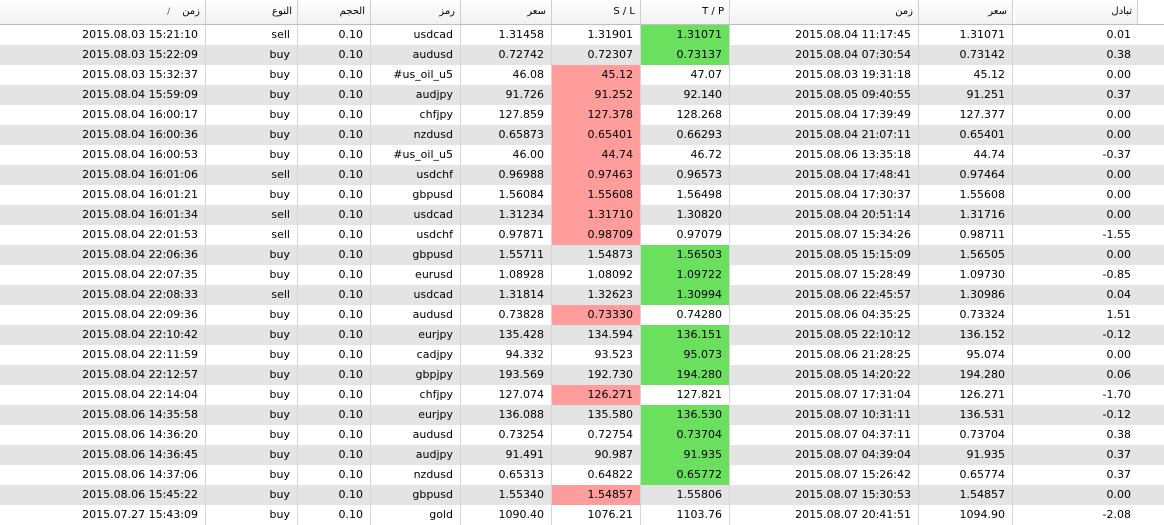 This screenshot has width=1164, height=525. What do you see at coordinates (685, 315) in the screenshot?
I see `cell-take-profit: 0.74280` at bounding box center [685, 315].